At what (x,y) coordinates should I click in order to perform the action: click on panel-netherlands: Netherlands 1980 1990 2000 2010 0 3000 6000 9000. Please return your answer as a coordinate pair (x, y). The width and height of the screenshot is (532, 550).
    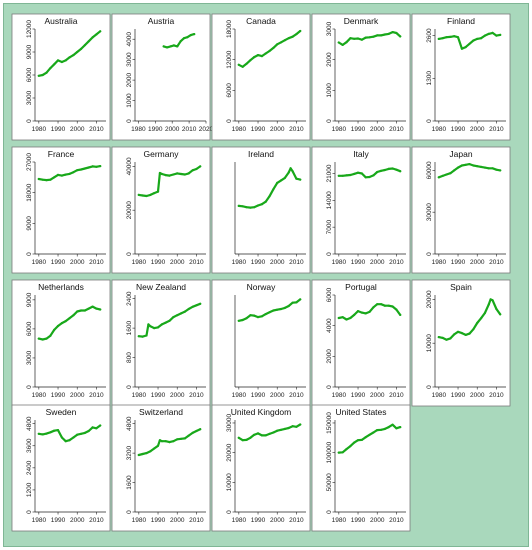
    Looking at the image, I should click on (61, 343).